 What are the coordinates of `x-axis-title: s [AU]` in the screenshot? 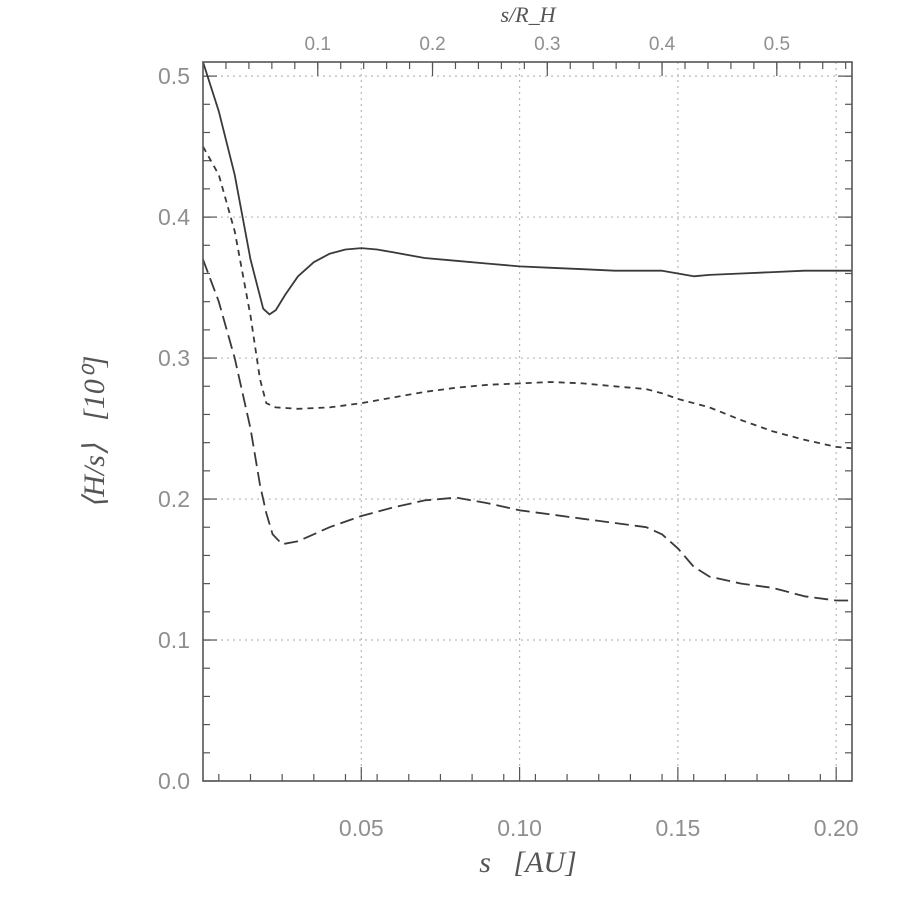 It's located at (528, 862).